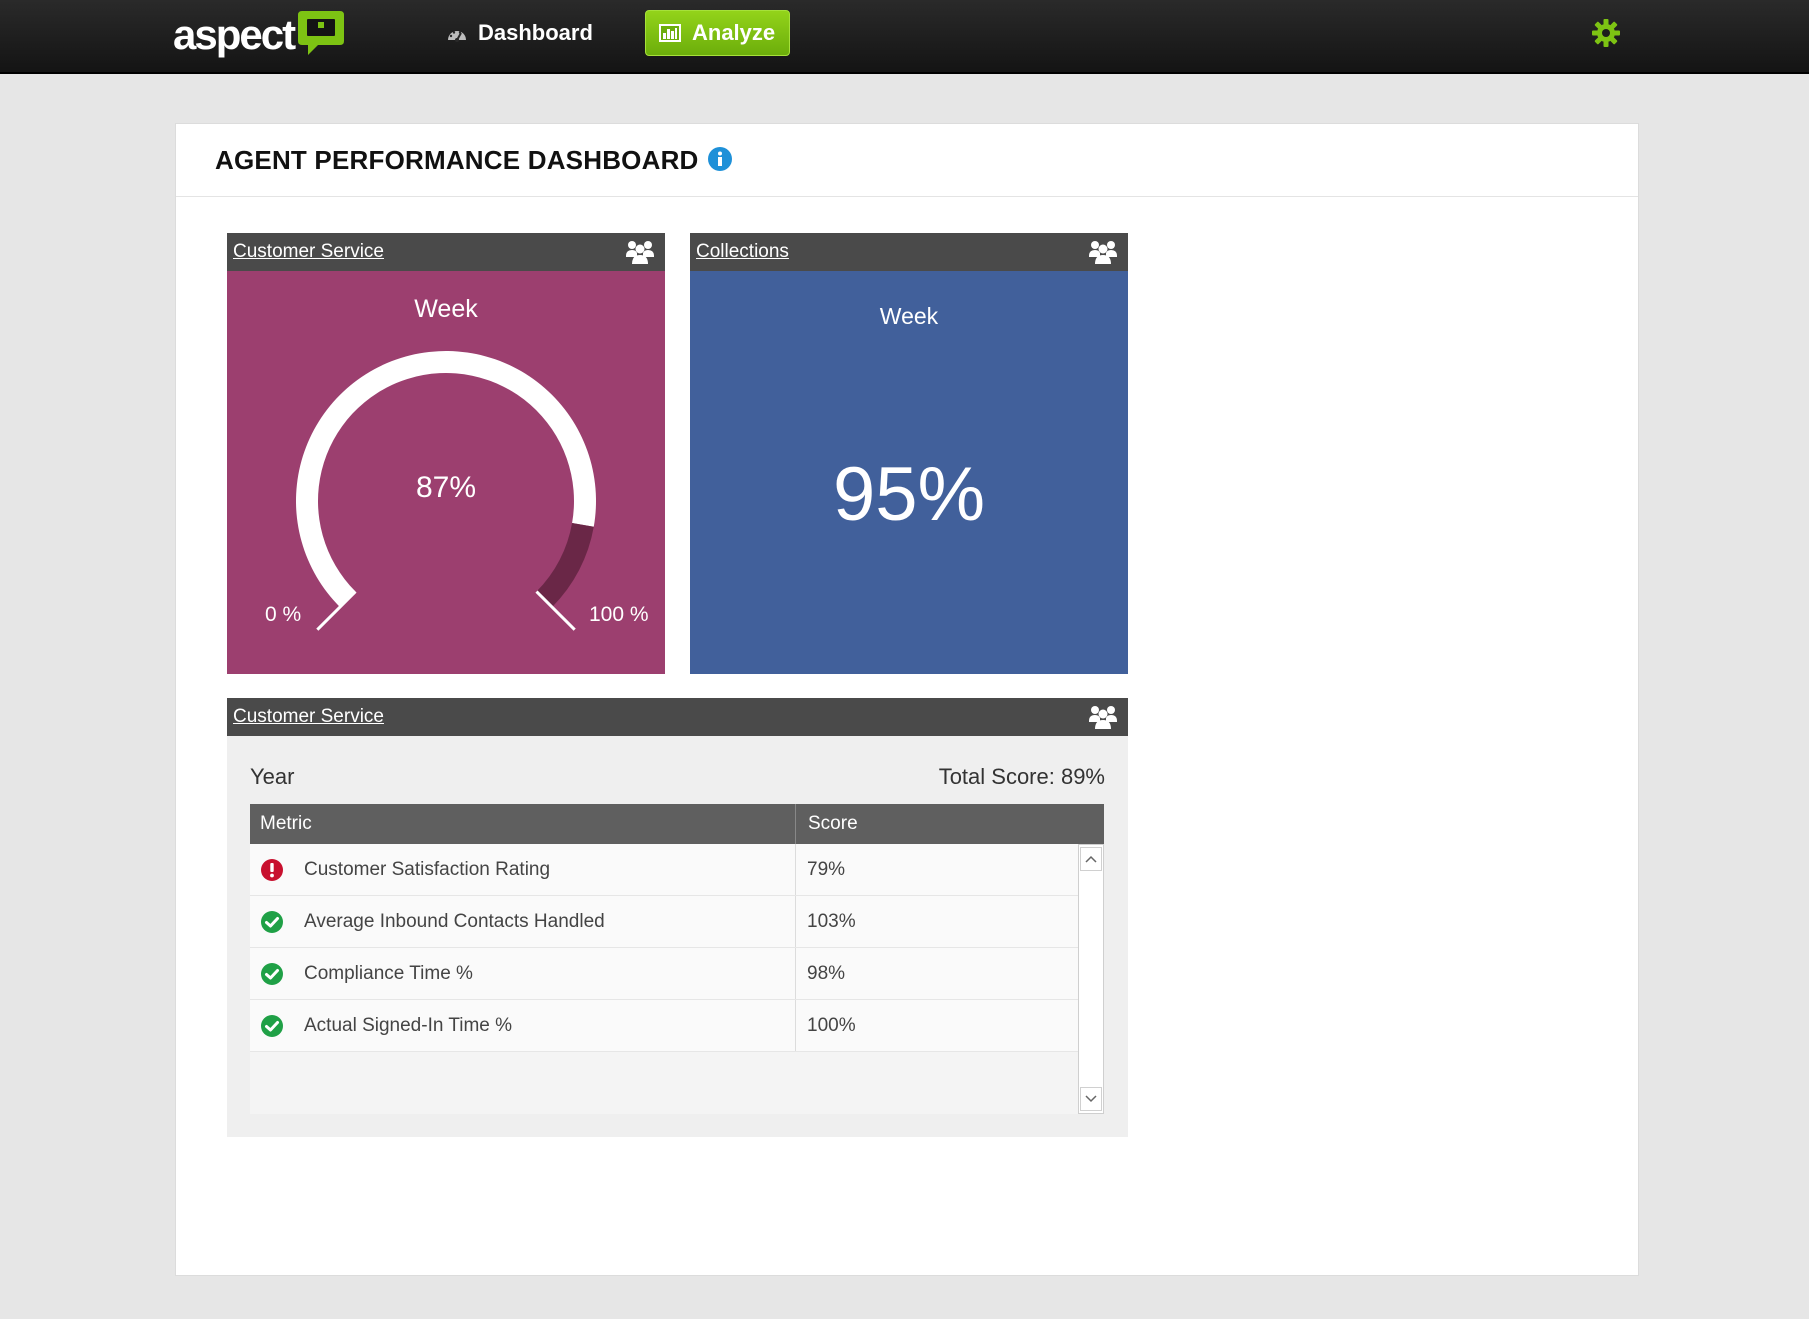 The height and width of the screenshot is (1319, 1809). Describe the element at coordinates (283, 614) in the screenshot. I see `gauge-min-label: 0 %` at that location.